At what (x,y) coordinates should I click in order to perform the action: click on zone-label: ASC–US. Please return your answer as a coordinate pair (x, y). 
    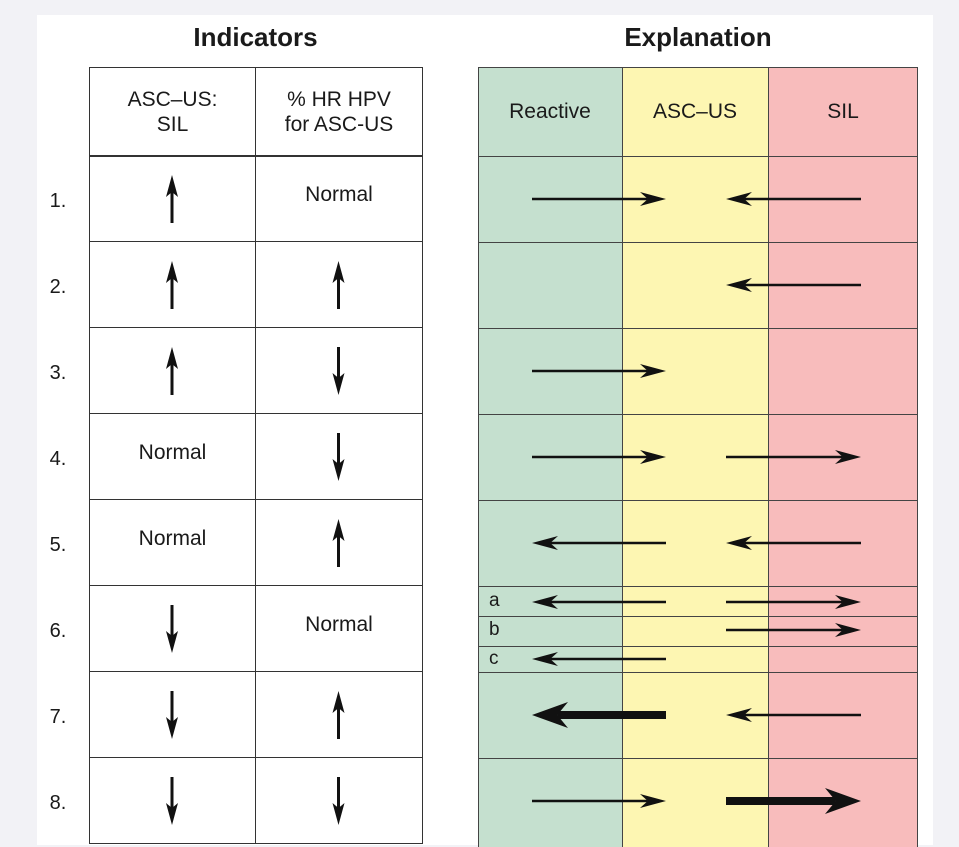
    Looking at the image, I should click on (695, 111).